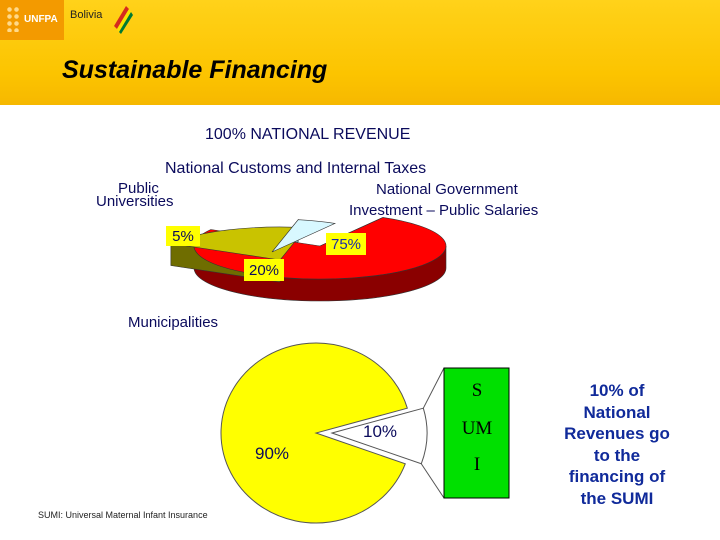  What do you see at coordinates (444, 210) in the screenshot?
I see `government-label-line2: Investment – Public Salaries` at bounding box center [444, 210].